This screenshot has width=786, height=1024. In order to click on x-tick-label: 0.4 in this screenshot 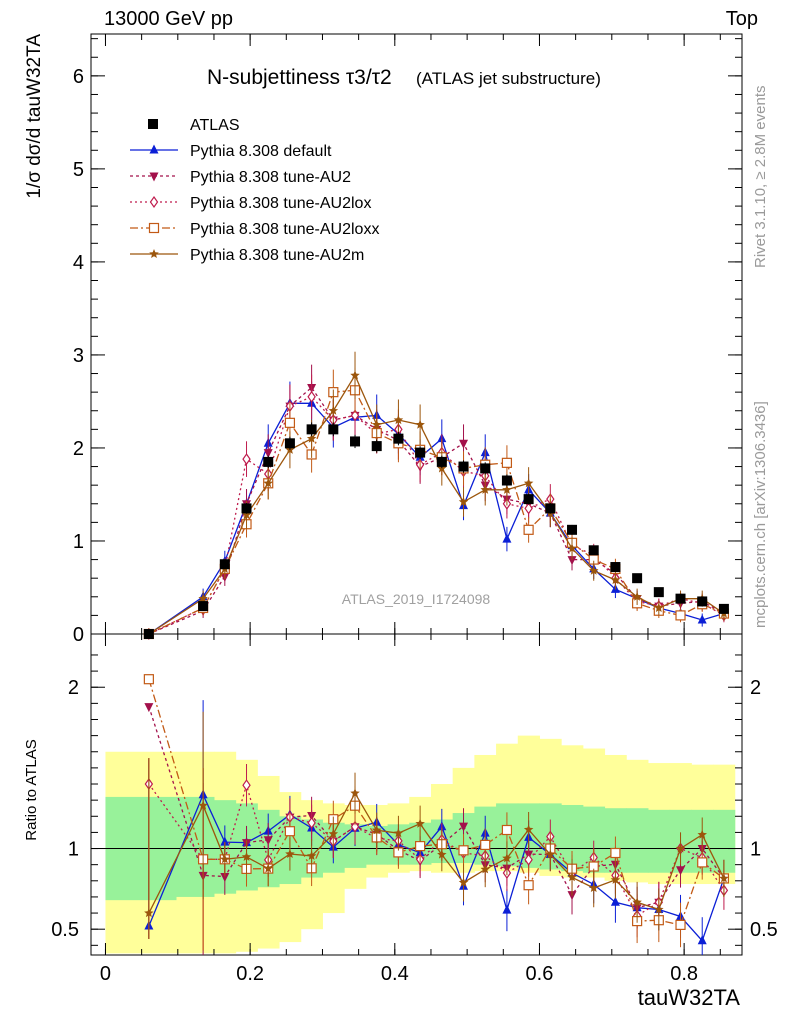, I will do `click(395, 974)`.